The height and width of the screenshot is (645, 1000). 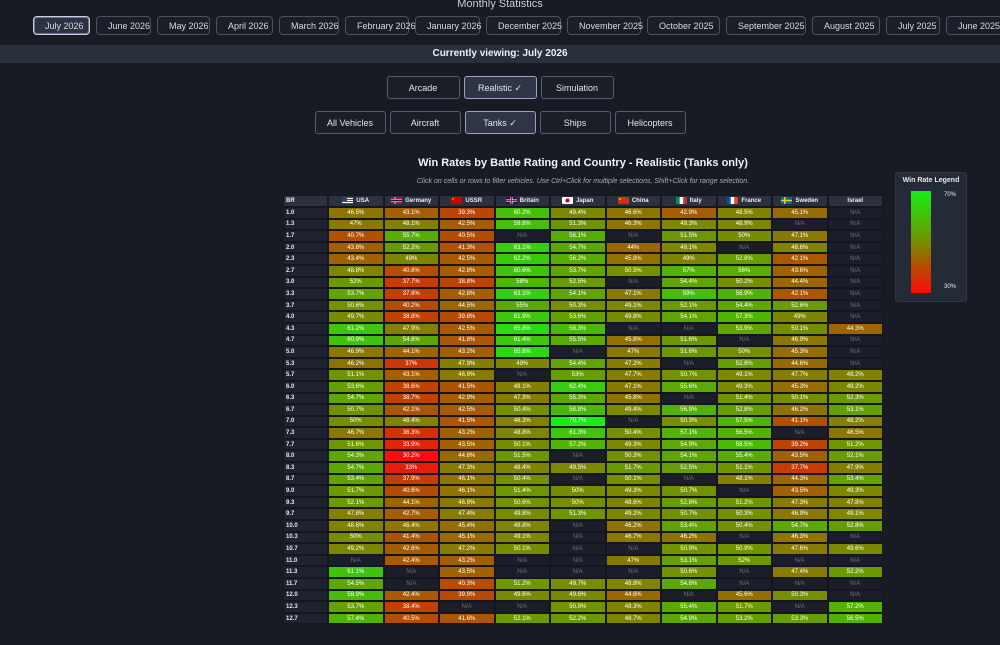 What do you see at coordinates (578, 259) in the screenshot?
I see `win-rate-cell: 56.2%` at bounding box center [578, 259].